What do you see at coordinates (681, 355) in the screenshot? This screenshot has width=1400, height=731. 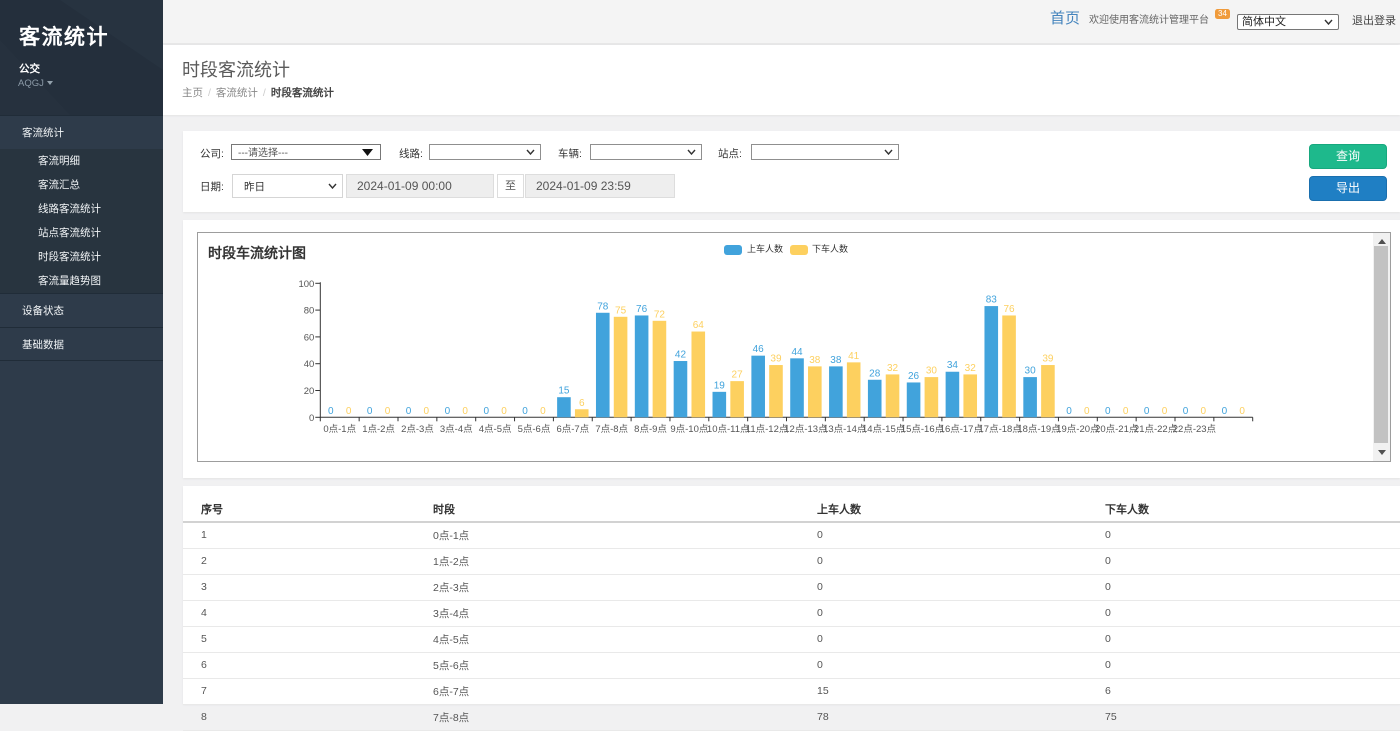 I see `svg-text: 42` at bounding box center [681, 355].